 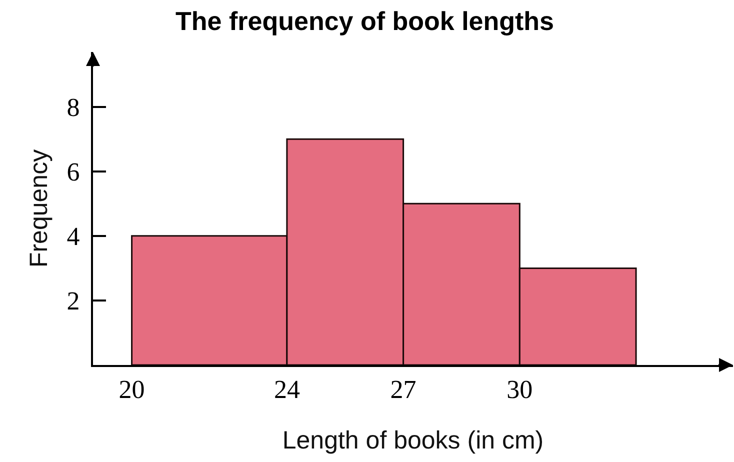 I want to click on y-tick-label: 6, so click(x=73, y=171).